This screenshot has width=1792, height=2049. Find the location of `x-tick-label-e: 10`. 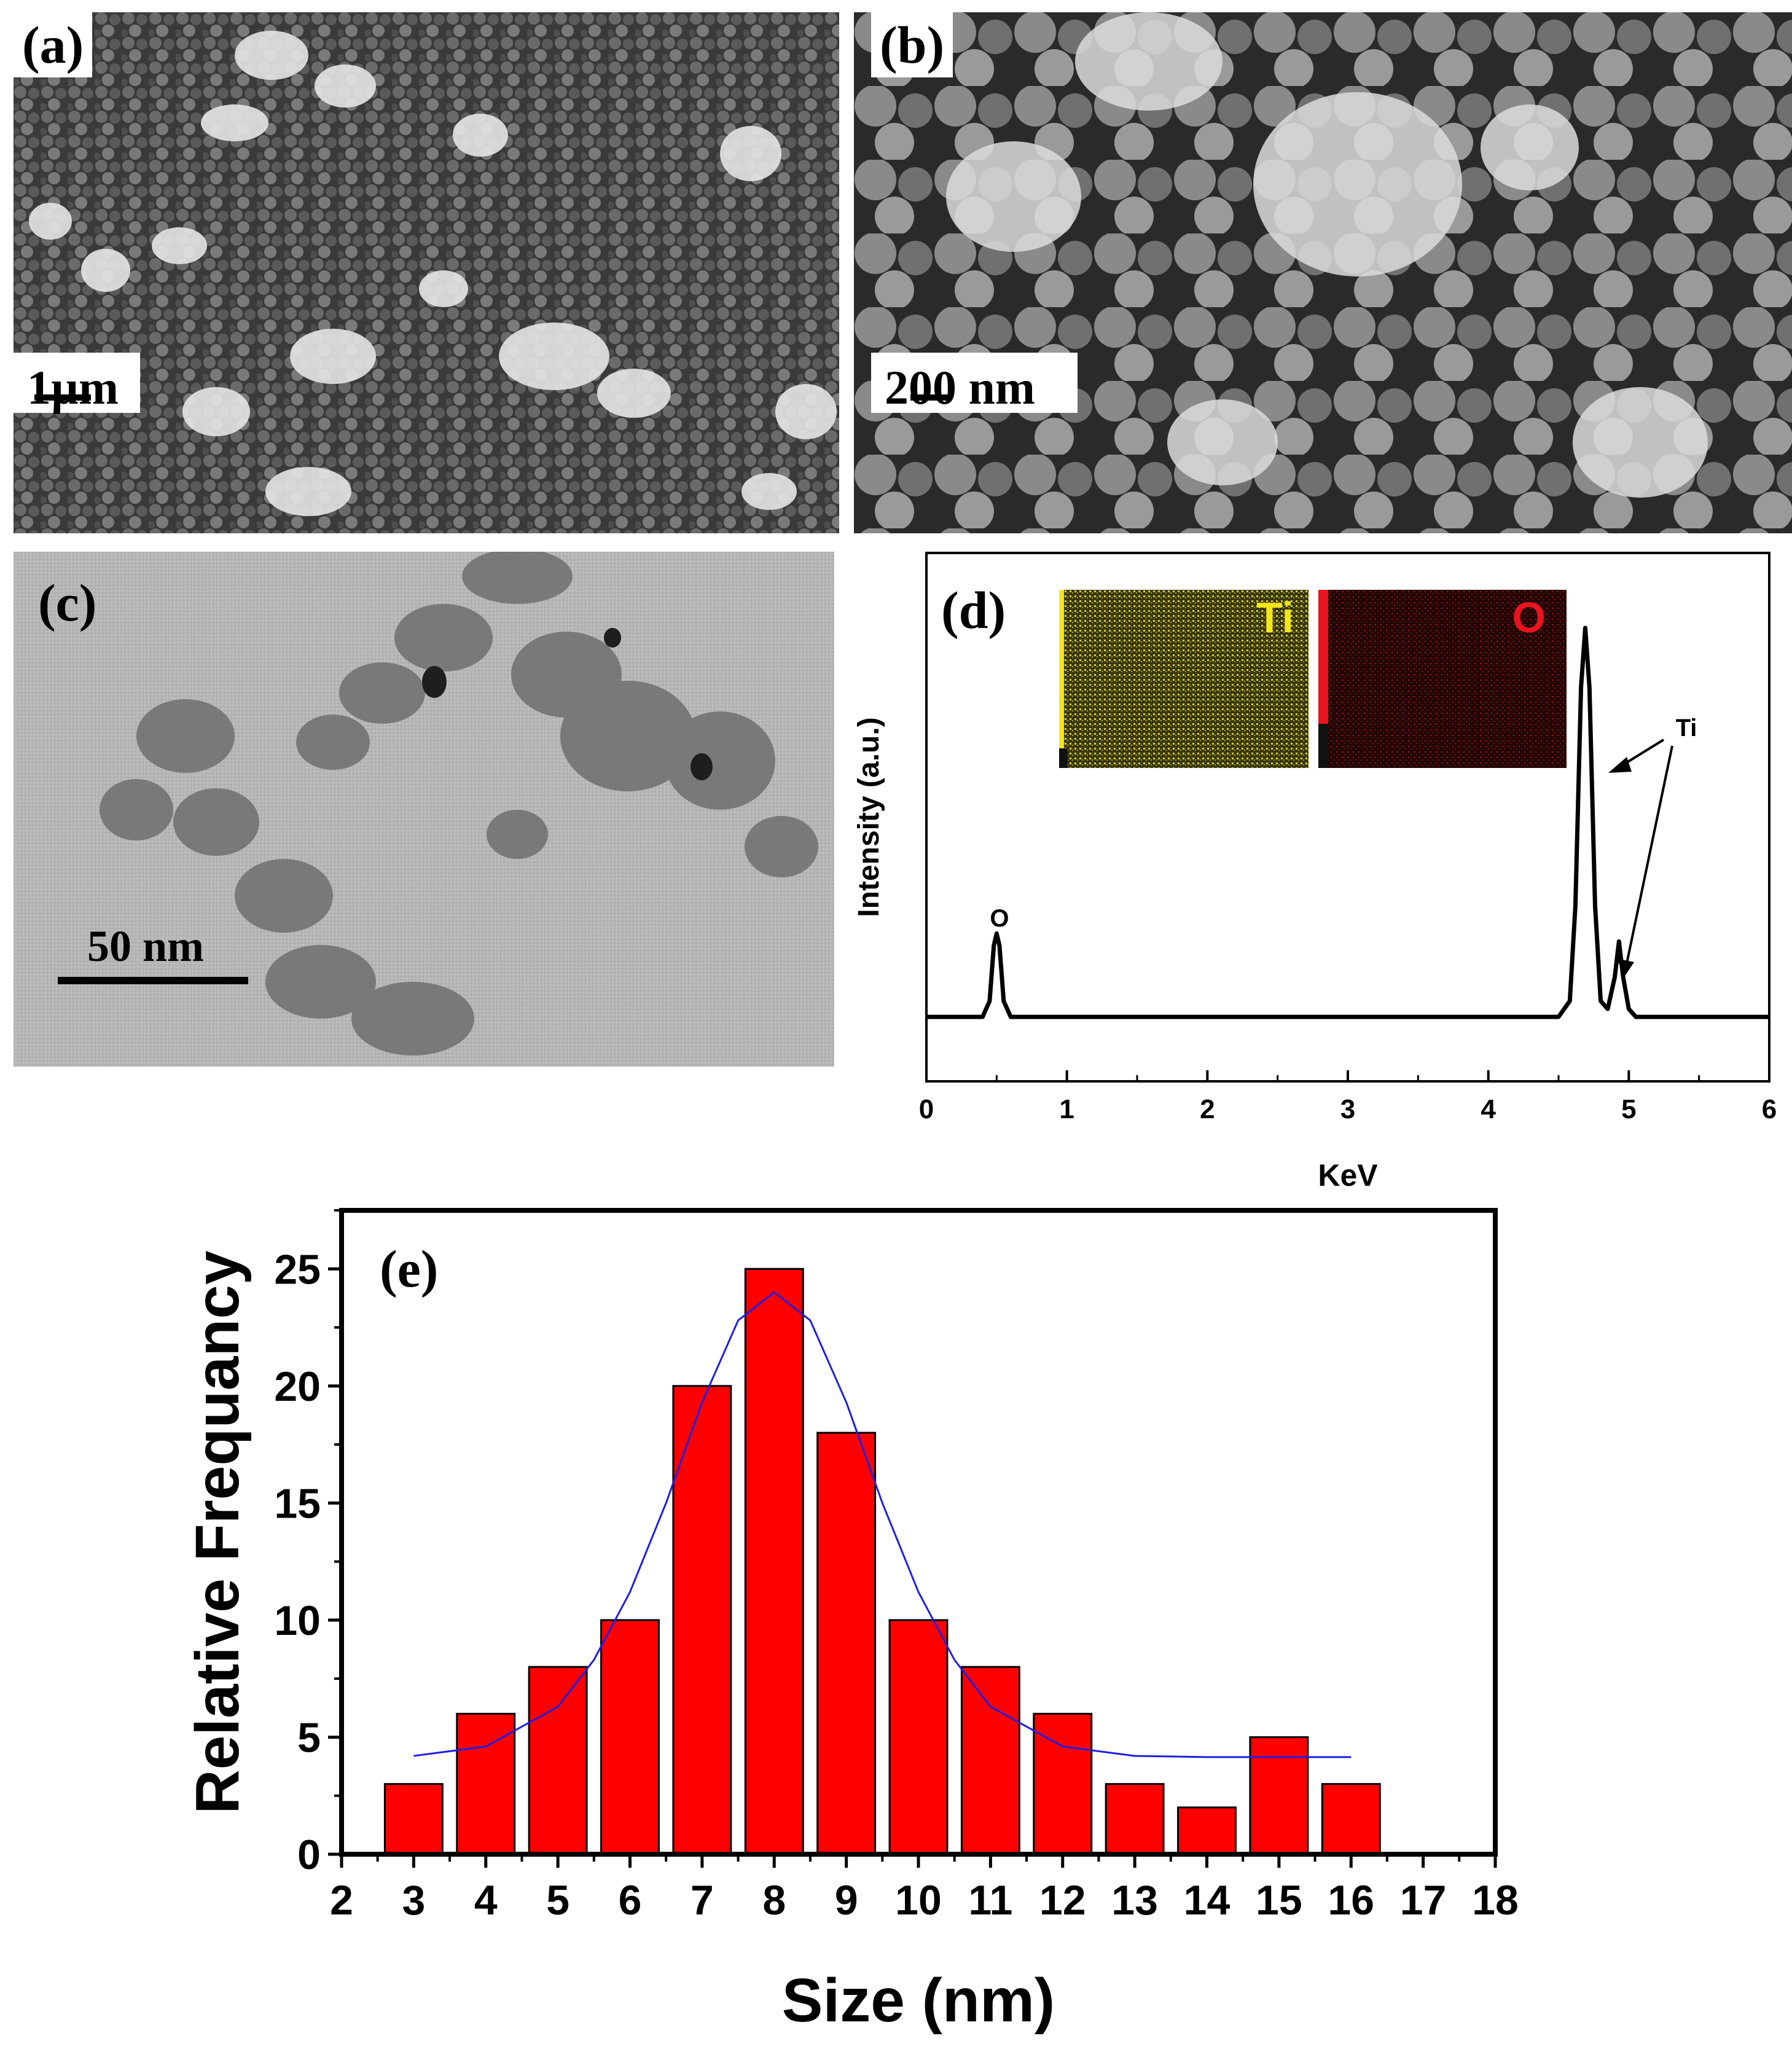

x-tick-label-e: 10 is located at coordinates (918, 1901).